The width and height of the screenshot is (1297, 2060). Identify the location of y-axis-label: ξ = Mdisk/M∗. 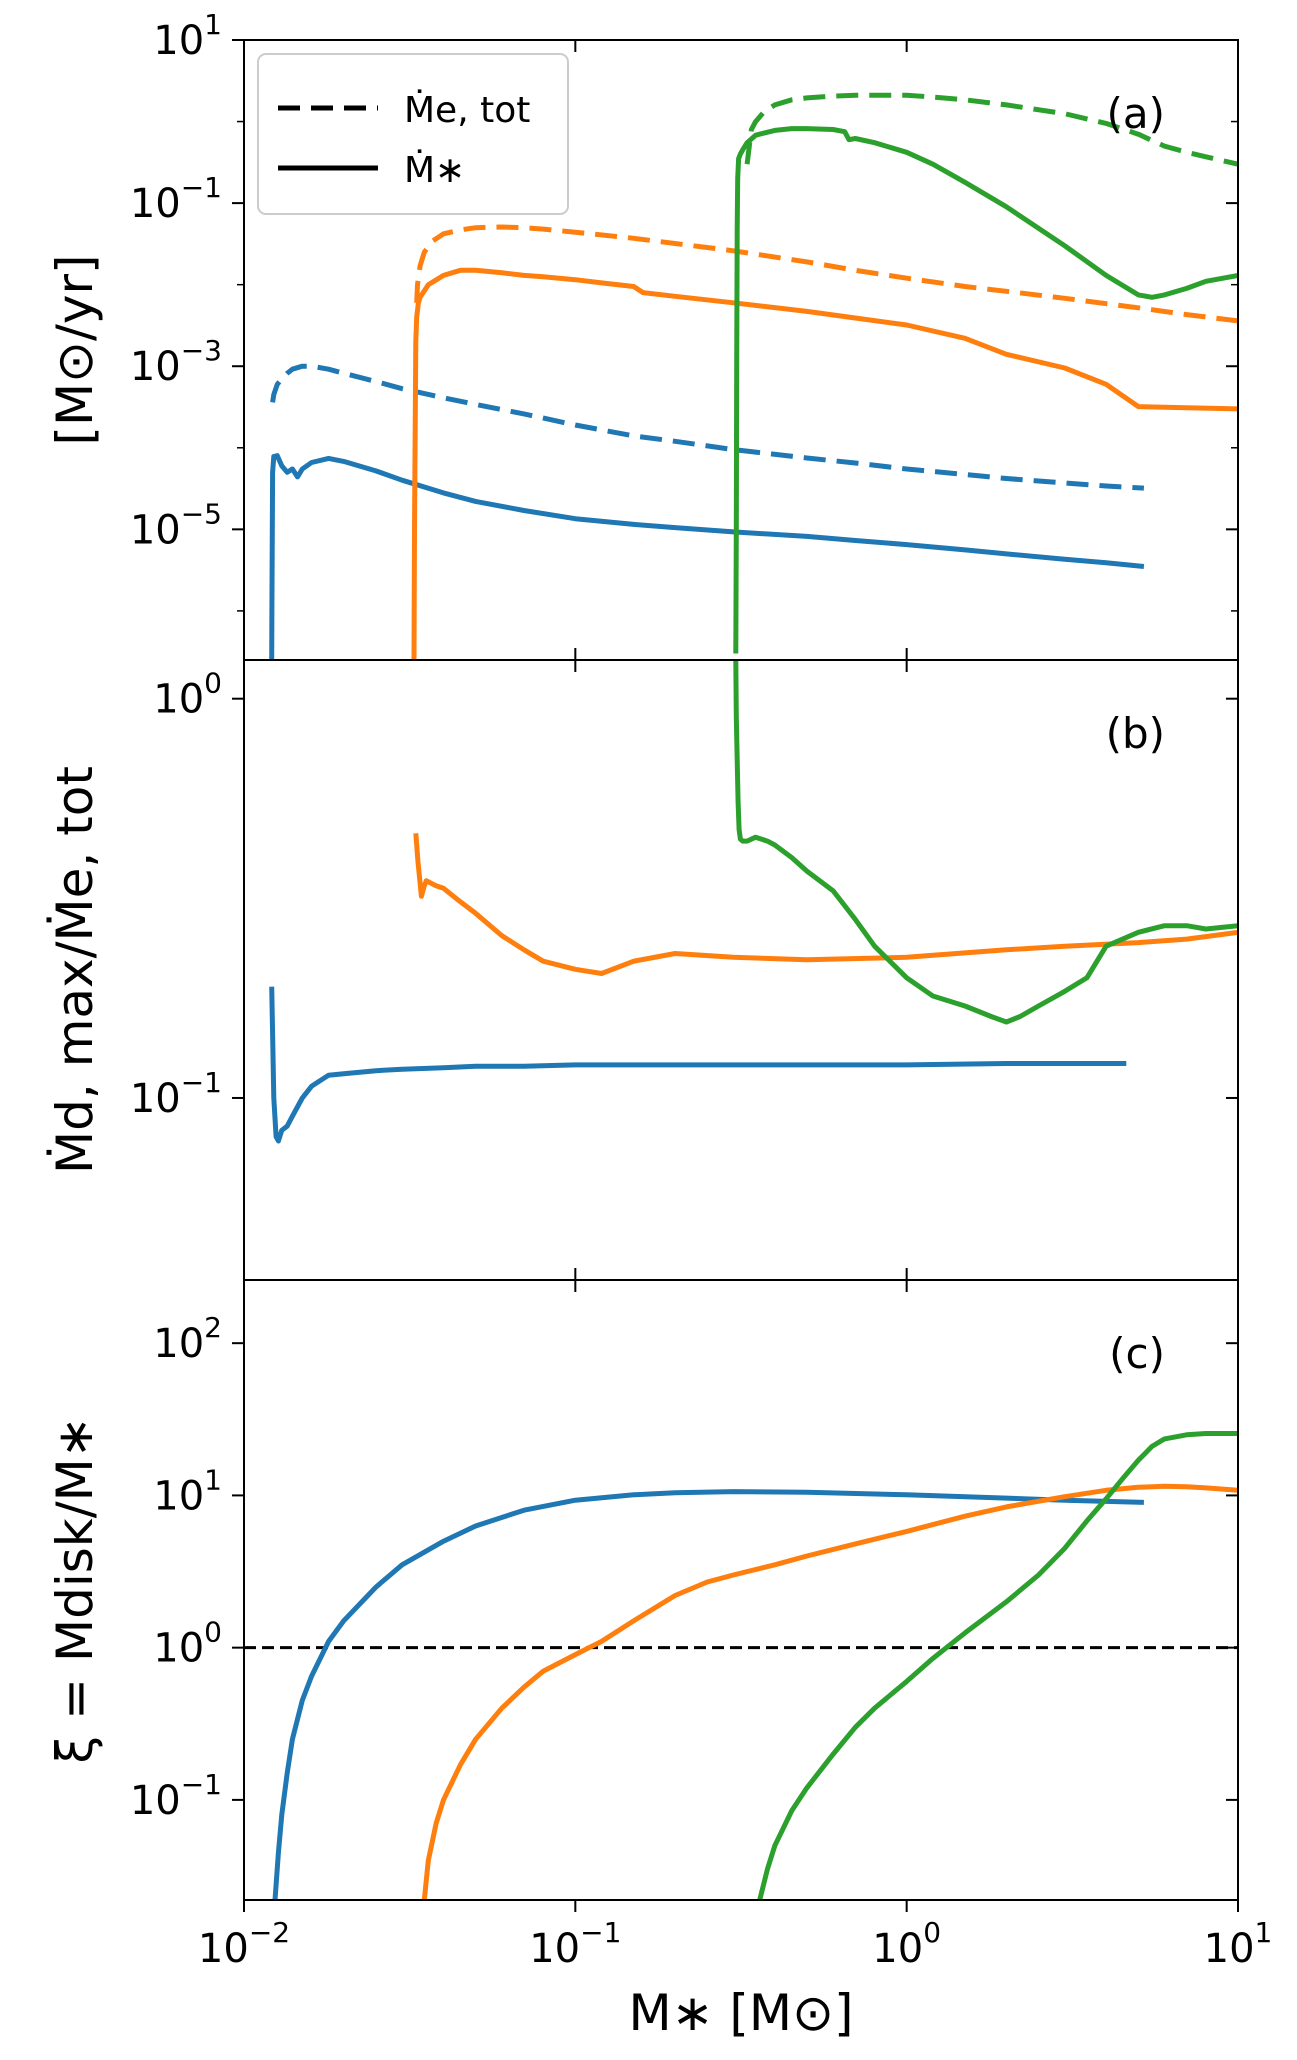
(75, 1589).